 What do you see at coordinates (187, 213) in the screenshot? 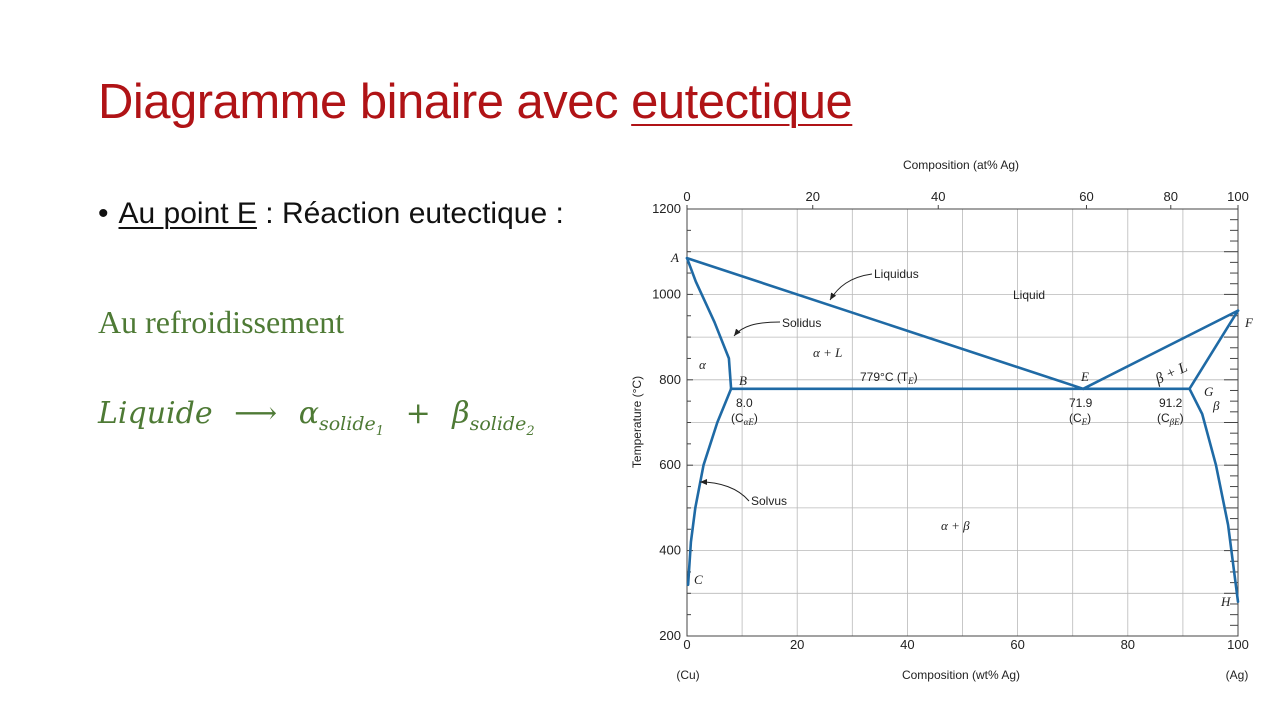
I see `bullet-point-e: Au point E` at bounding box center [187, 213].